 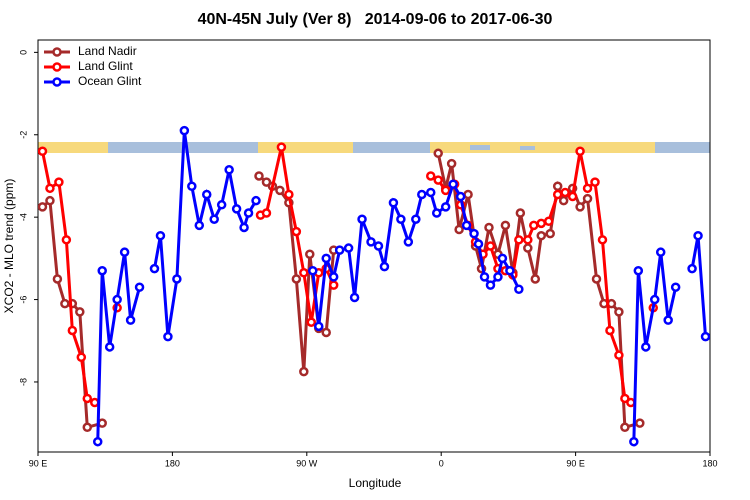 What do you see at coordinates (105, 66) in the screenshot?
I see `legend-label: Land Glint` at bounding box center [105, 66].